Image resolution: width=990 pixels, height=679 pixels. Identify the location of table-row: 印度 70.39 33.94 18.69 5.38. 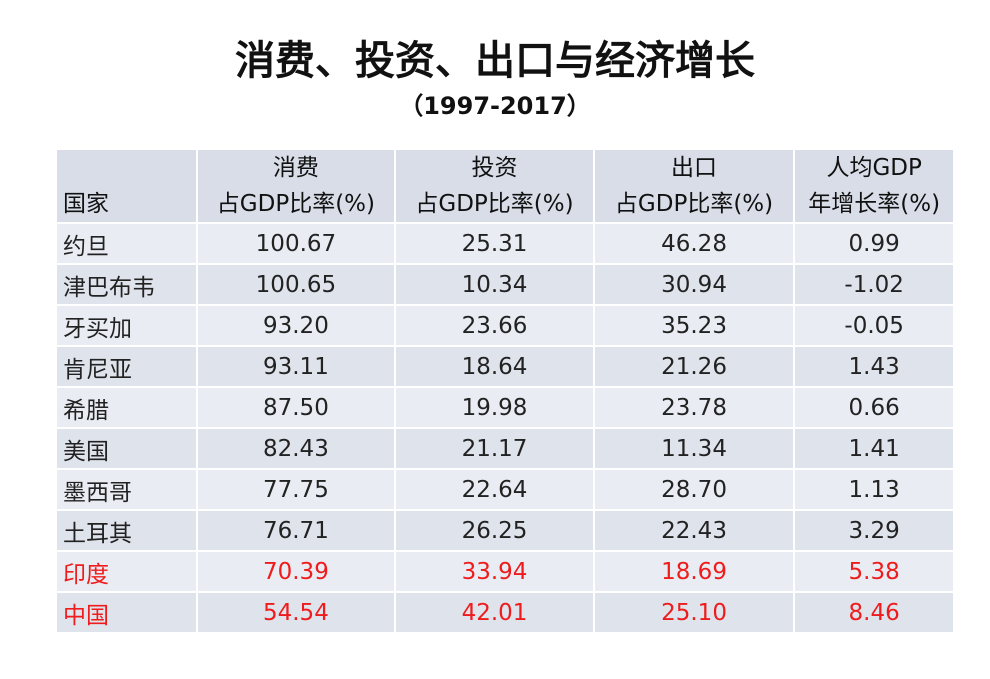
(505, 571).